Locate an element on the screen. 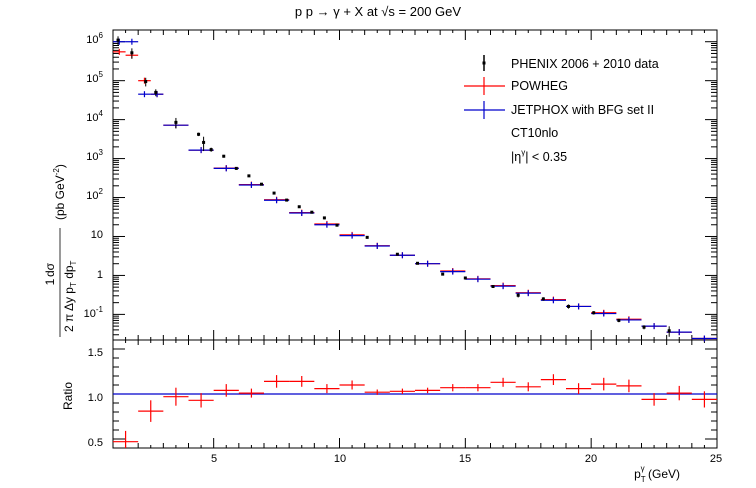 Image resolution: width=756 pixels, height=488 pixels. y-label-units: (pb GeV-2) is located at coordinates (59, 192).